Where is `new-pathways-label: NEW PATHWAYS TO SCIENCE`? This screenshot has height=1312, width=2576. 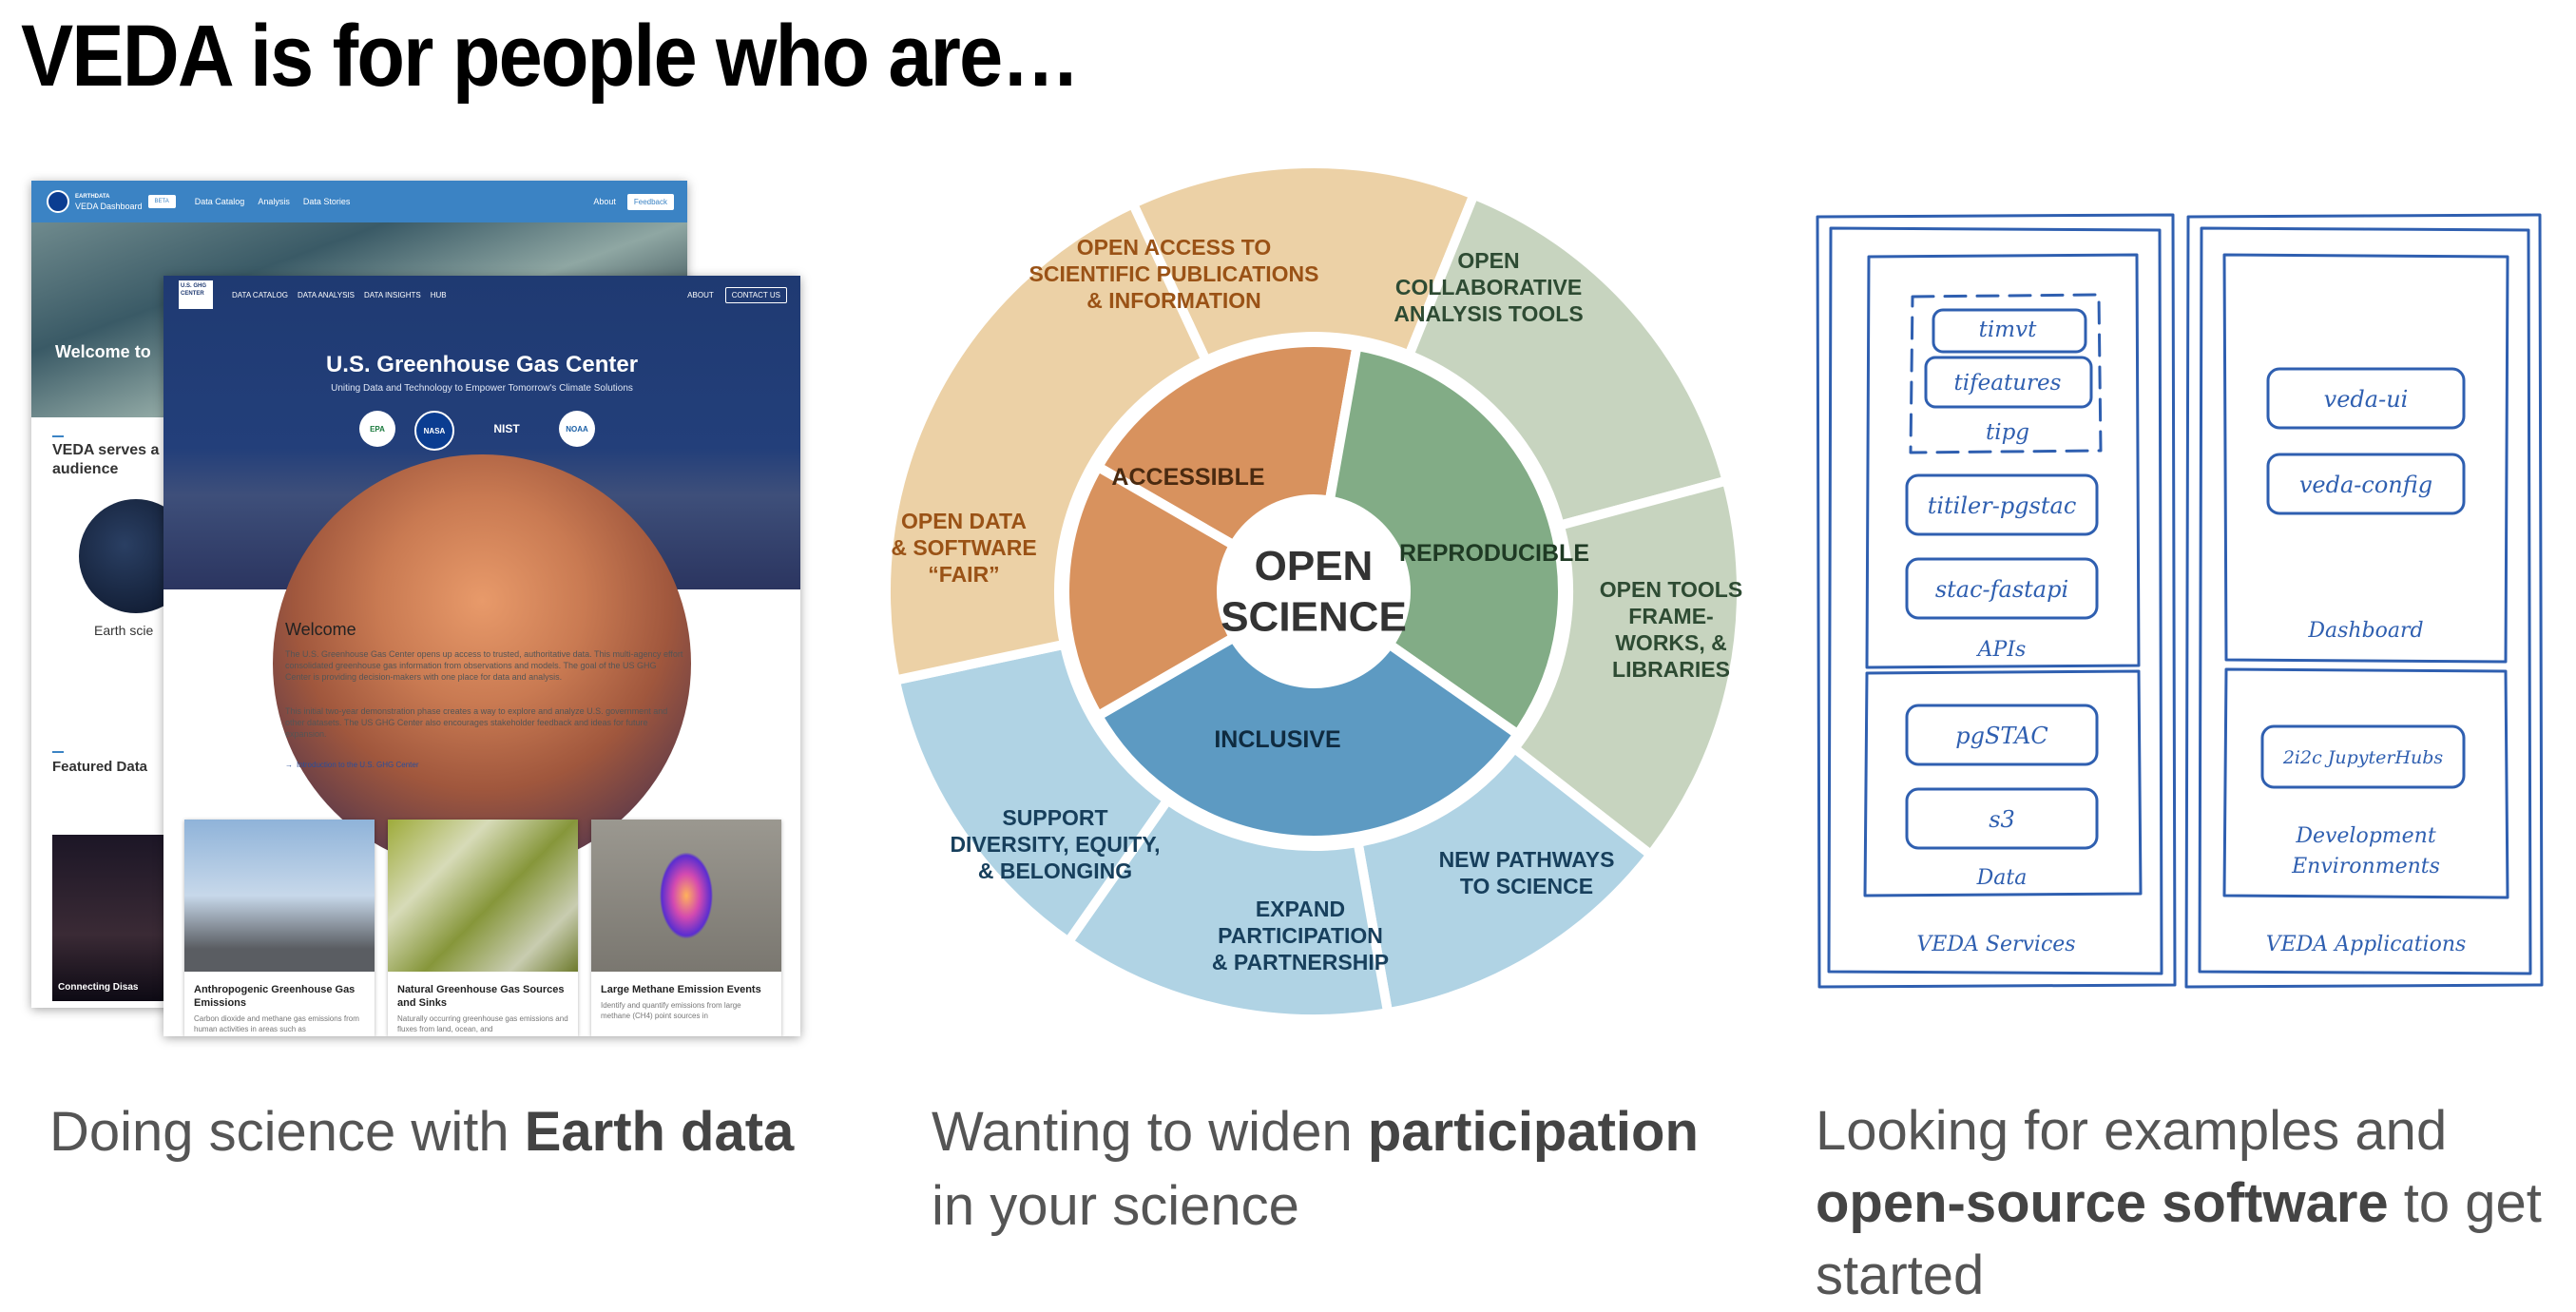
new-pathways-label: NEW PATHWAYS TO SCIENCE is located at coordinates (1527, 872).